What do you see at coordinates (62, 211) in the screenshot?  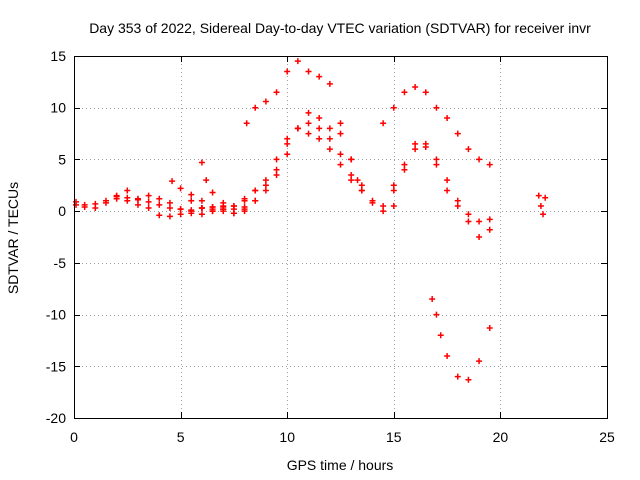 I see `y-tick-label: 0` at bounding box center [62, 211].